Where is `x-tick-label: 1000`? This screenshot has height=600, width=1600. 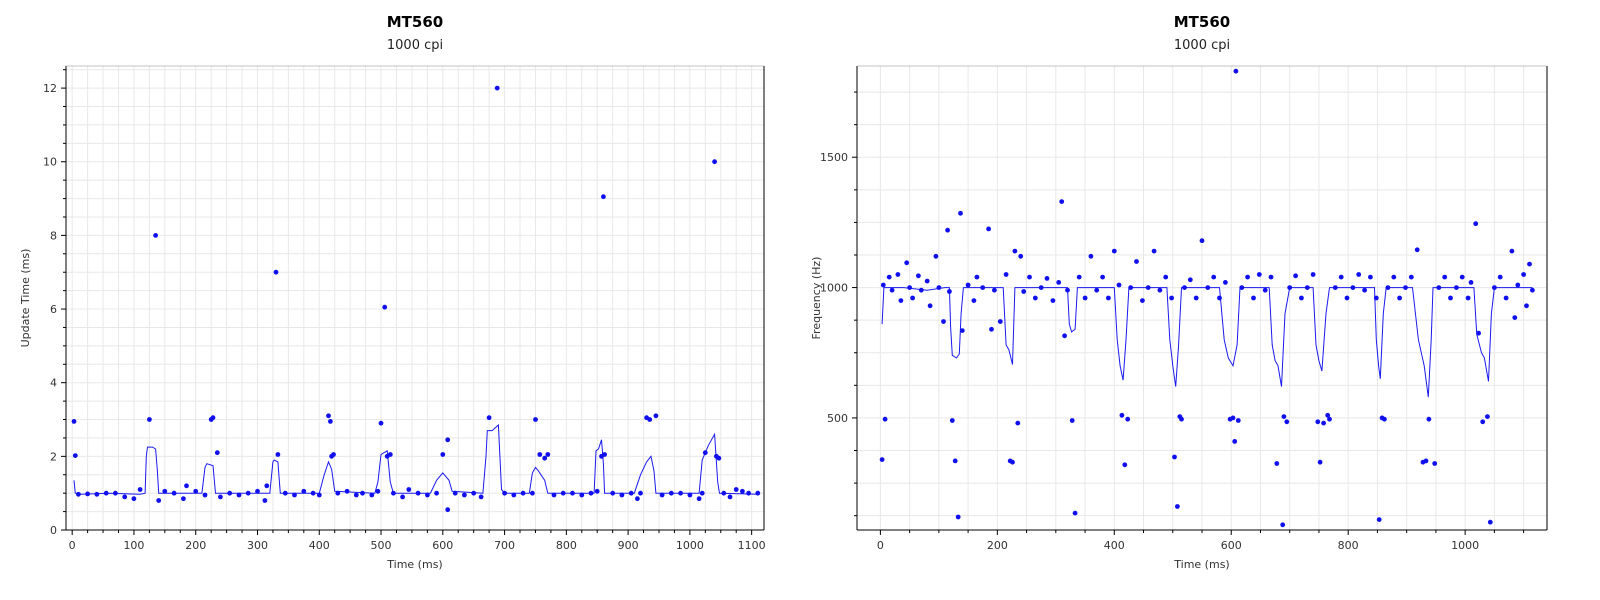
x-tick-label: 1000 is located at coordinates (690, 545).